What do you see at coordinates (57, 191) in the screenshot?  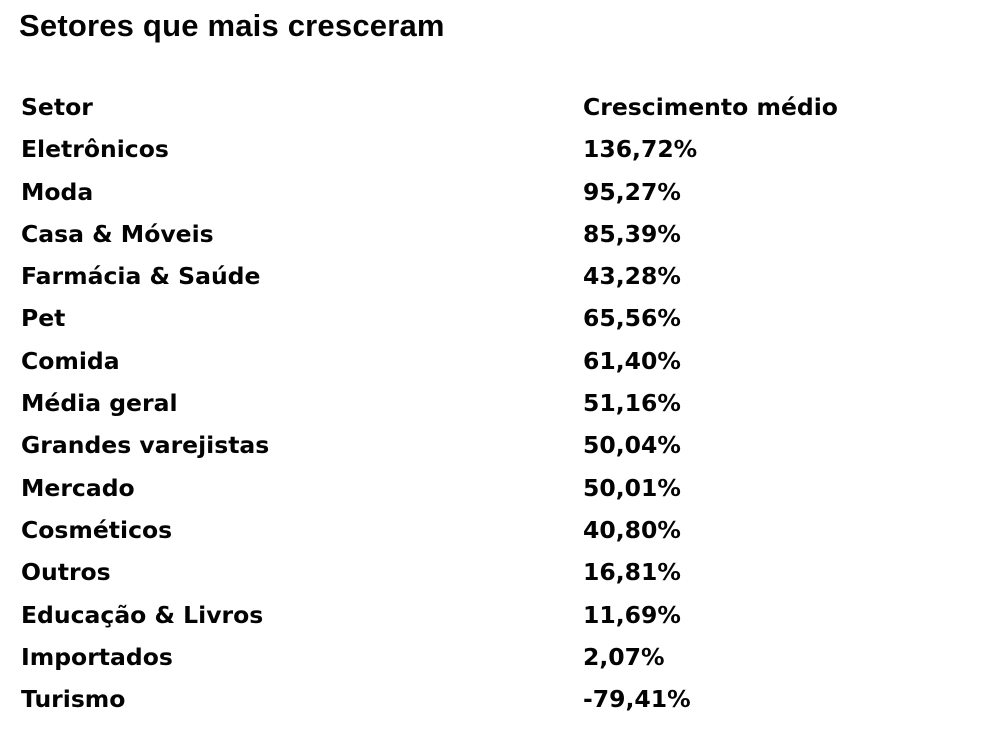 I see `sector-name-cell: Moda` at bounding box center [57, 191].